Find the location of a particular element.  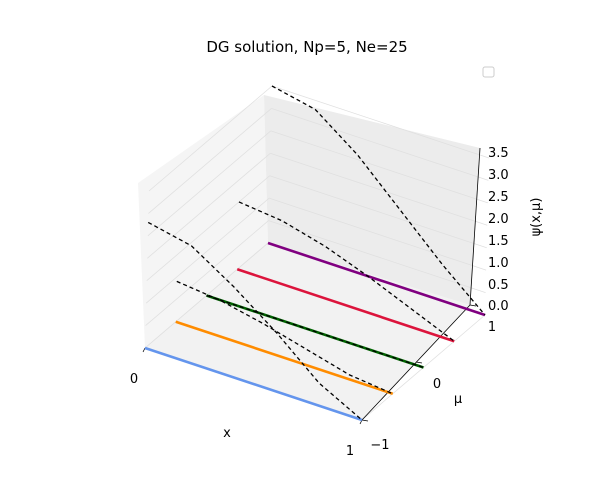

legend-box is located at coordinates (488, 72).